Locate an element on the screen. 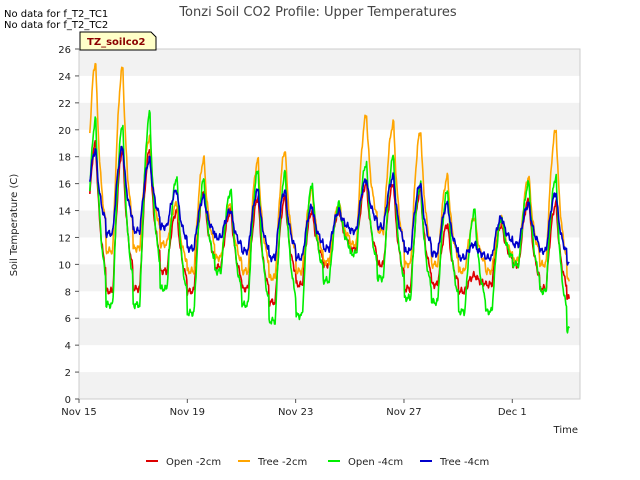 The height and width of the screenshot is (480, 640). x-axis-ticks: Nov 15 Nov 19 Nov 23 Nov 27 Dec 1 is located at coordinates (294, 408).